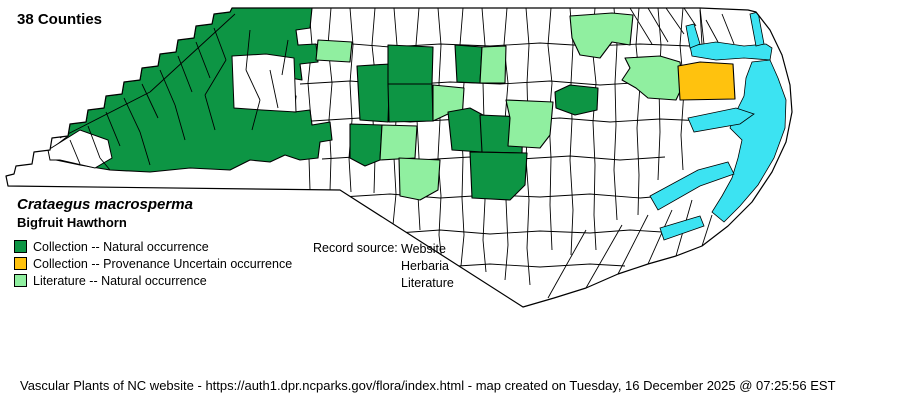  What do you see at coordinates (682, 228) in the screenshot?
I see `water-new-river` at bounding box center [682, 228].